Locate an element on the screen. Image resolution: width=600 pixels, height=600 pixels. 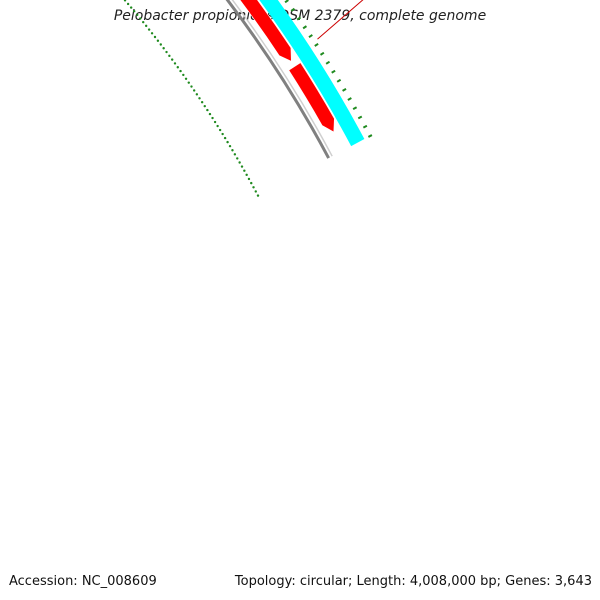
gene-band-track is located at coordinates (312, 73).